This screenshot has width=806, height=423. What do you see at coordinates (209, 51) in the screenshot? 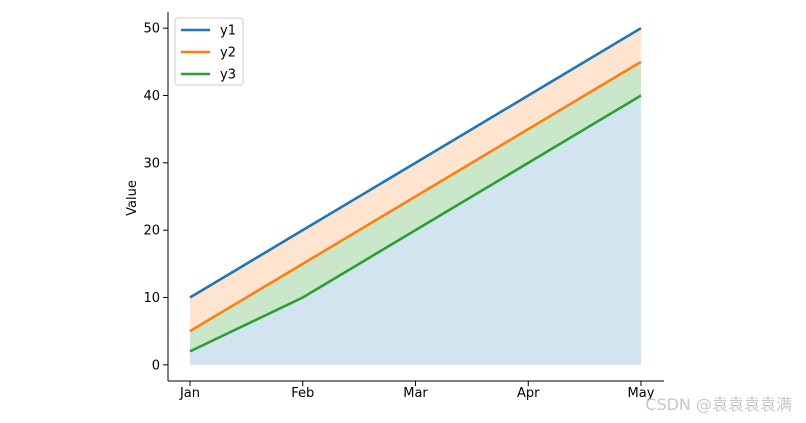
I see `legend: y1 y2 y3` at bounding box center [209, 51].